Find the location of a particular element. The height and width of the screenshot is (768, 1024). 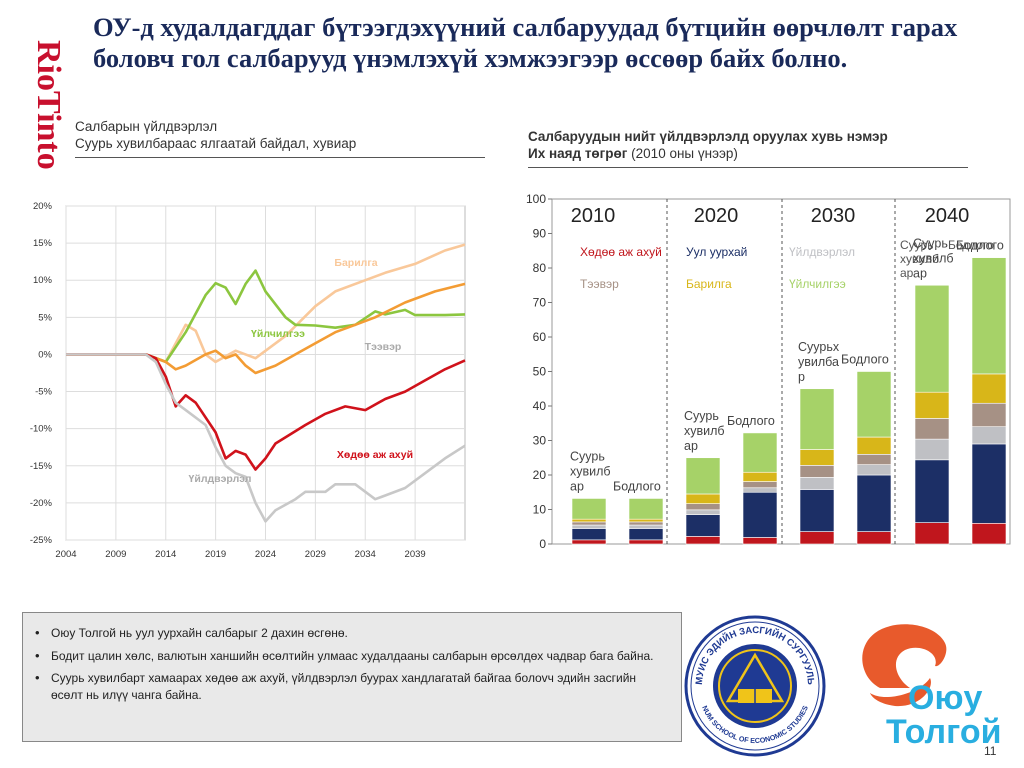

period-header: 2040 is located at coordinates (947, 216).